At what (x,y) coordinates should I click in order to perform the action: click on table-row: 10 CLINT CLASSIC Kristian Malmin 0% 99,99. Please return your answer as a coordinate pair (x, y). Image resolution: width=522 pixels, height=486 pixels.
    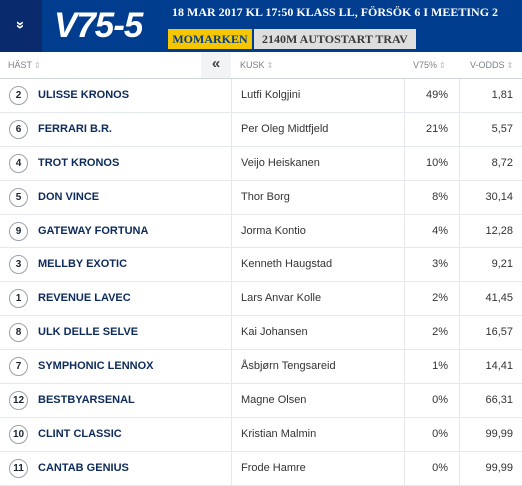
    Looking at the image, I should click on (261, 434).